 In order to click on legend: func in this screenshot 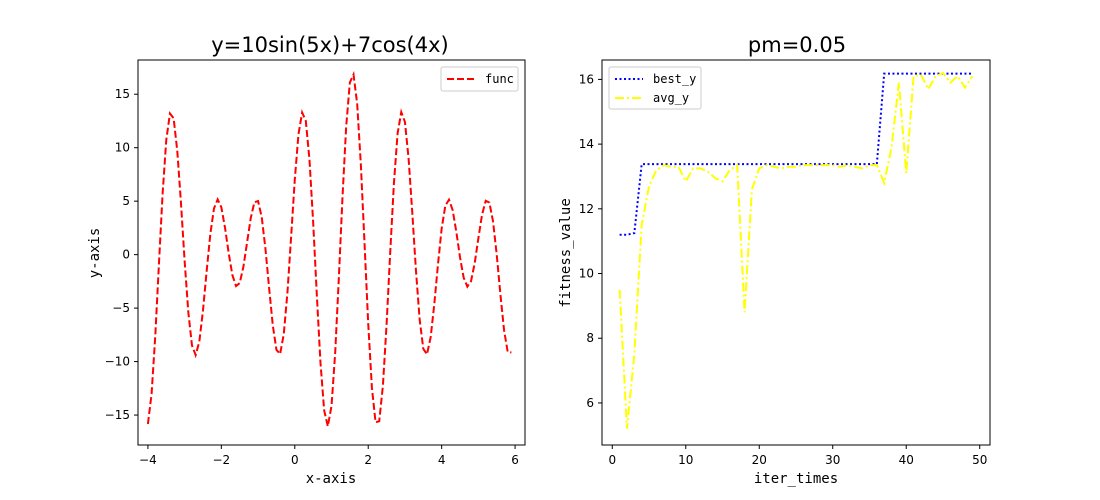, I will do `click(479, 79)`.